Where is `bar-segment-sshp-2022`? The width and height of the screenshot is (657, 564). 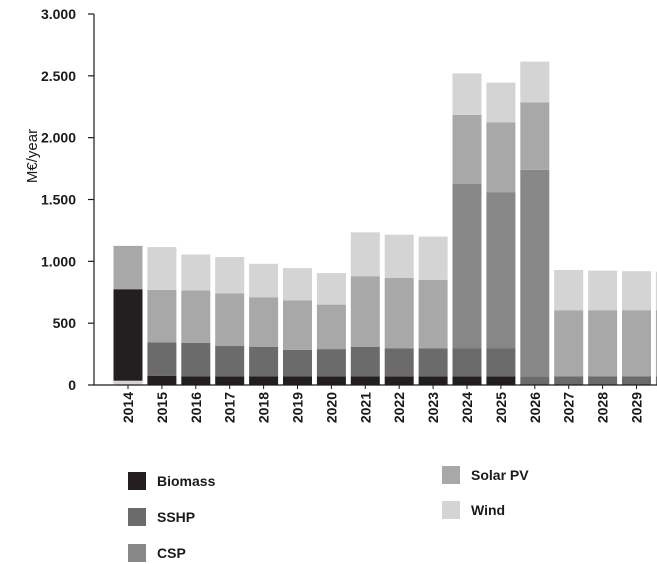 bar-segment-sshp-2022 is located at coordinates (399, 362).